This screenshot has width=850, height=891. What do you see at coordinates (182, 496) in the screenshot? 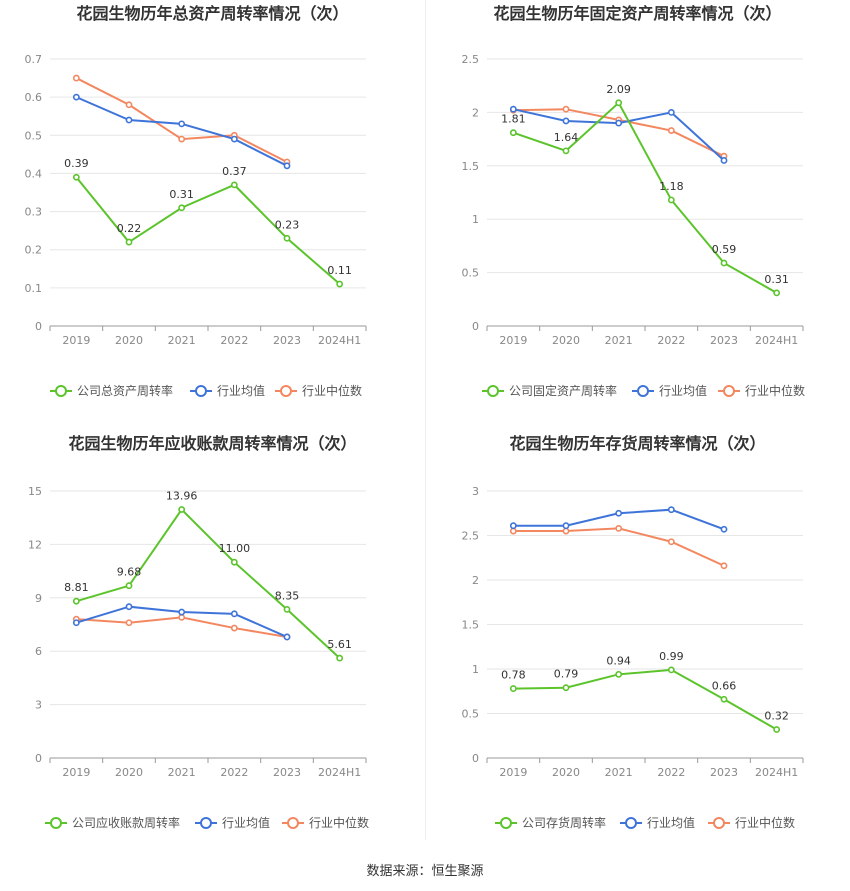
I see `data-label: 13.96` at bounding box center [182, 496].